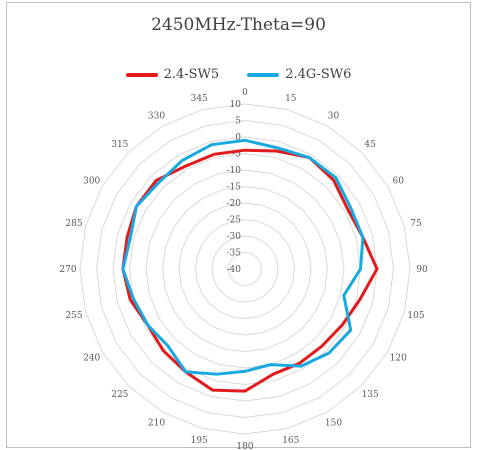 This screenshot has height=450, width=479. I want to click on angle-label: 30, so click(334, 117).